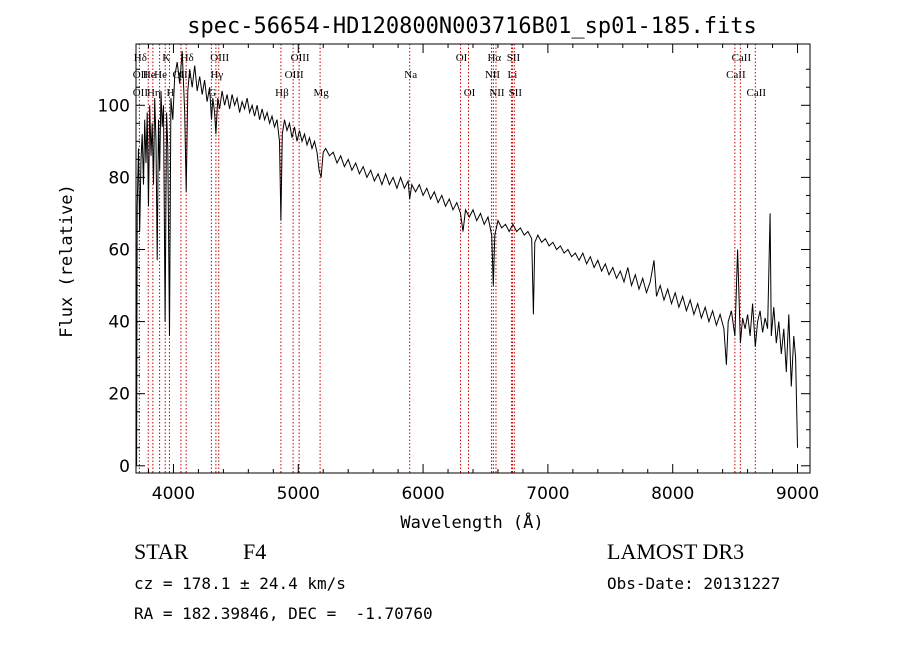  What do you see at coordinates (676, 551) in the screenshot?
I see `survey-name: LAMOST DR3` at bounding box center [676, 551].